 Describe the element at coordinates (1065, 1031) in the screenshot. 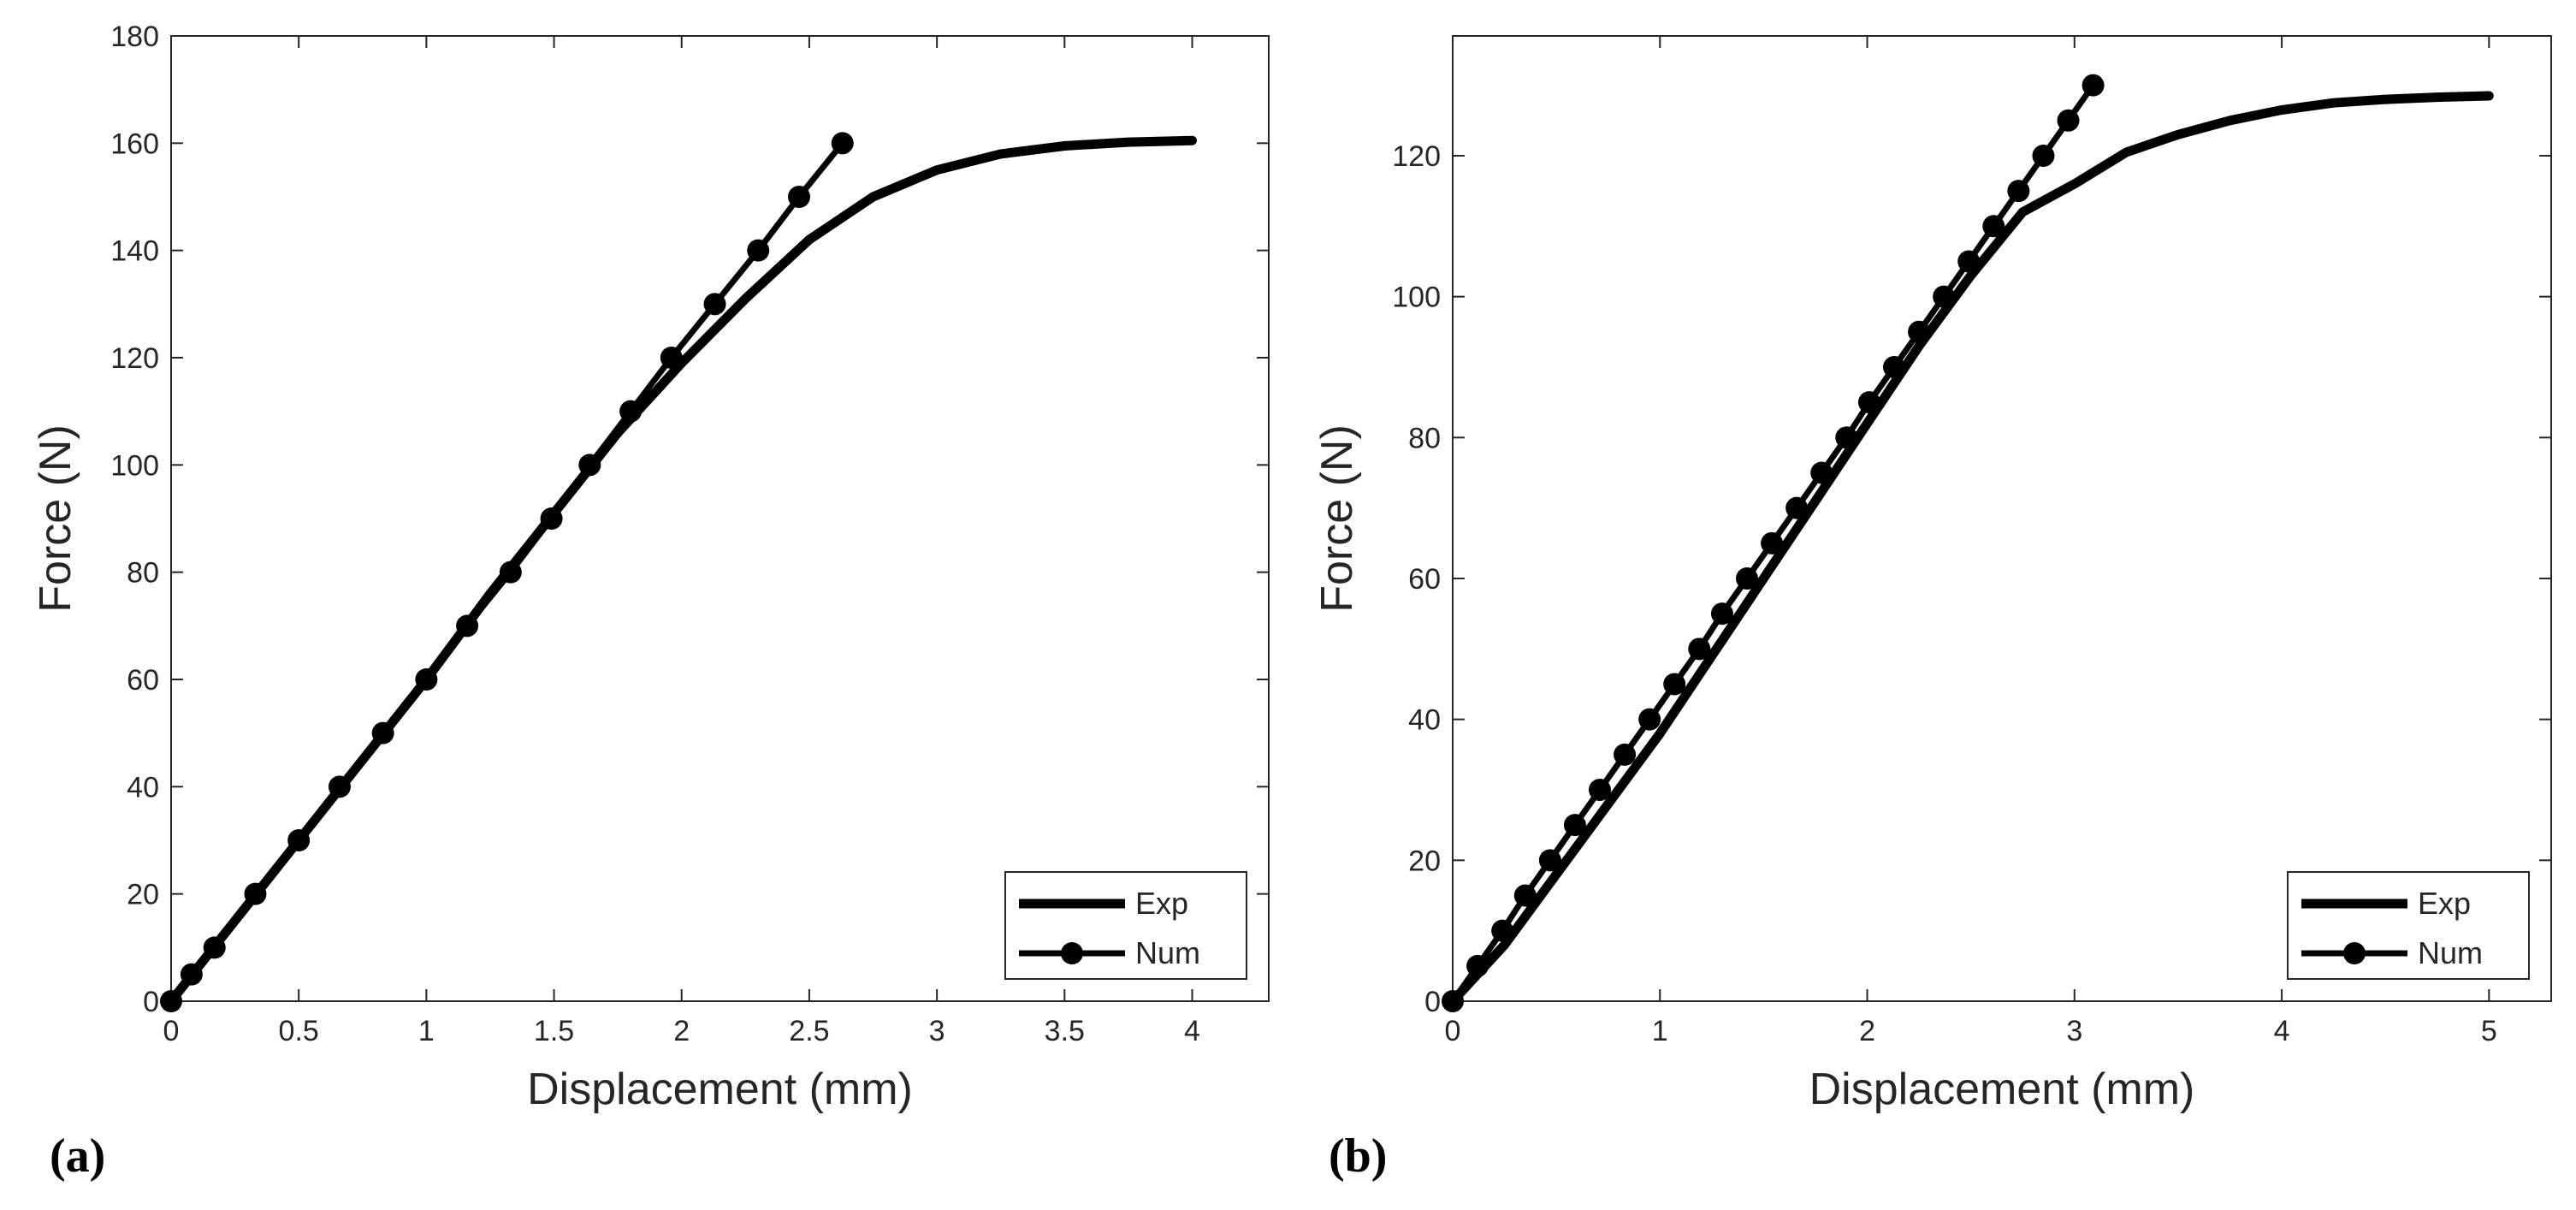

I see `x-tick-label: 3.5` at that location.